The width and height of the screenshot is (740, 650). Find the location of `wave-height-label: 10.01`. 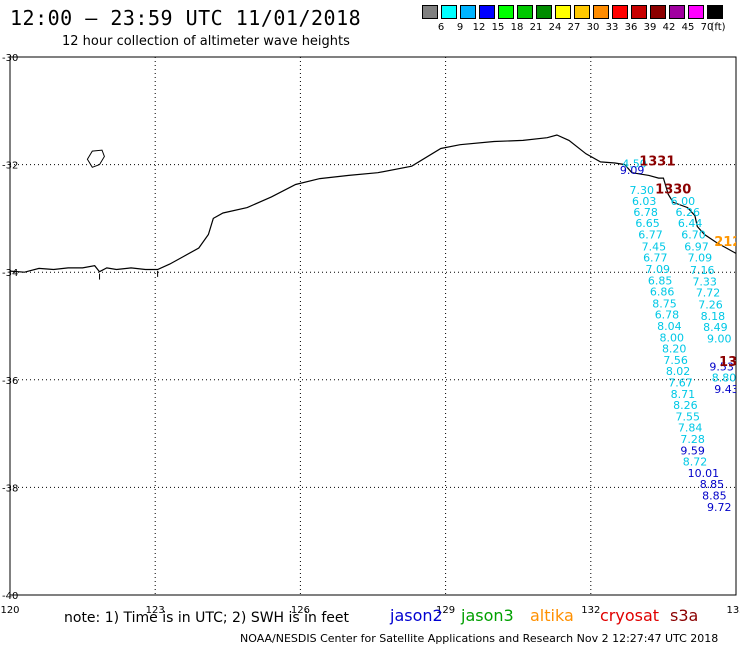

wave-height-label: 10.01 is located at coordinates (704, 473).